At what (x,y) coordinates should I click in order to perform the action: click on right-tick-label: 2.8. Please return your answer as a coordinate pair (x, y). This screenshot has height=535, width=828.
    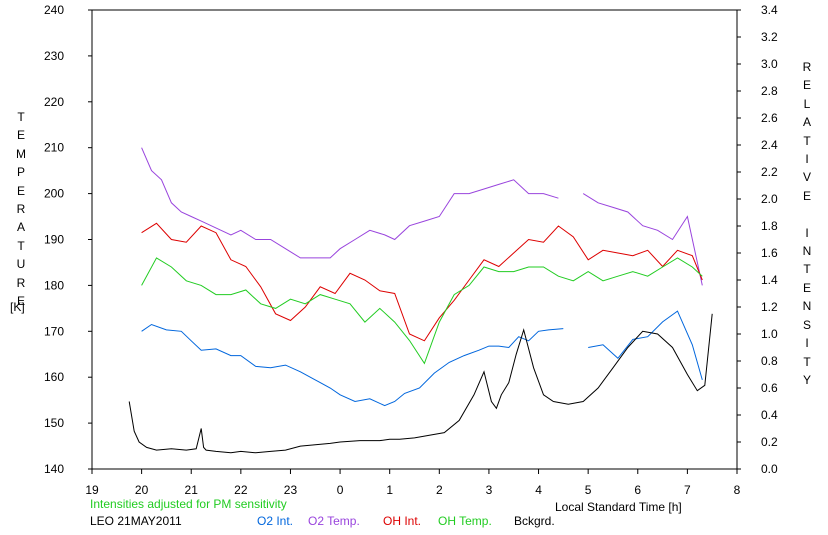
    Looking at the image, I should click on (769, 91).